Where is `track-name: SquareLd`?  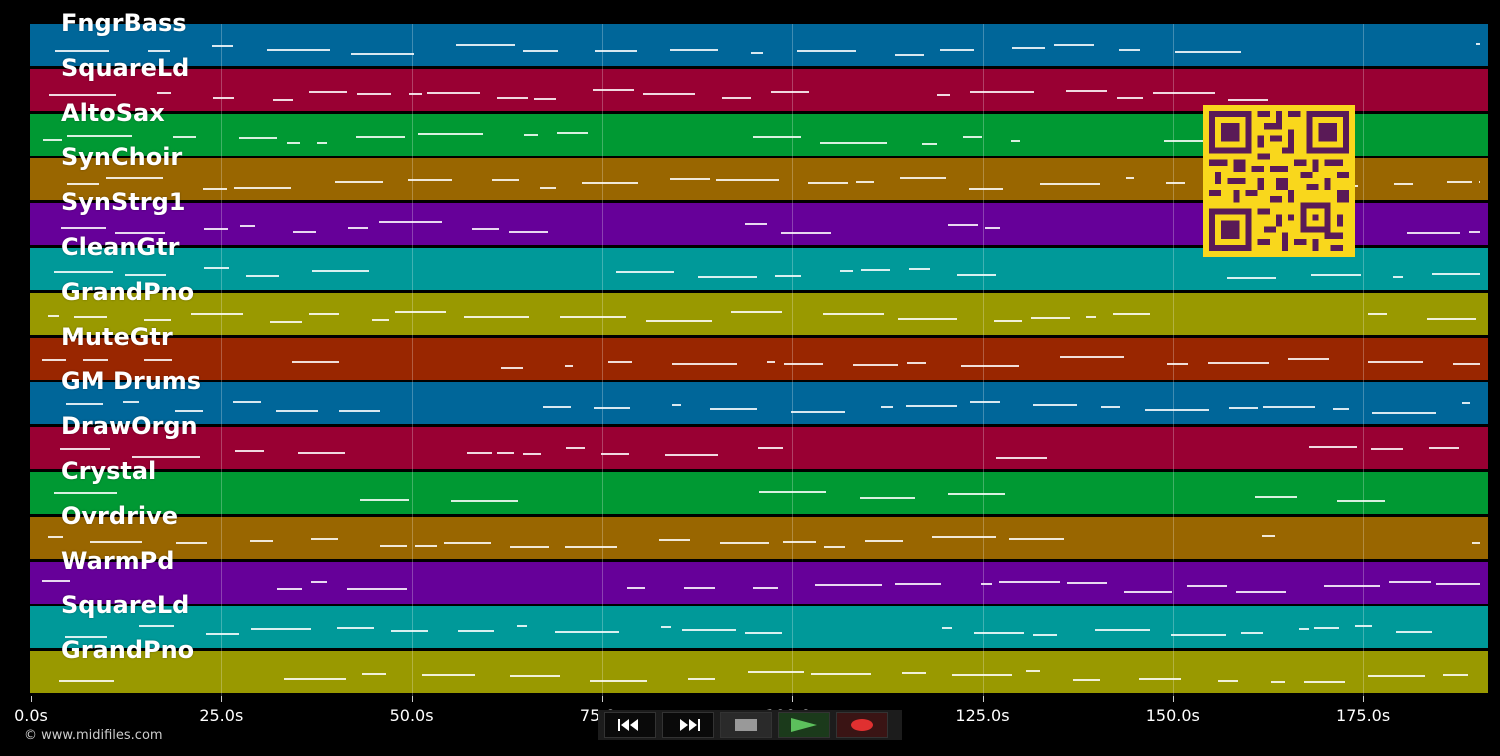 track-name: SquareLd is located at coordinates (125, 605).